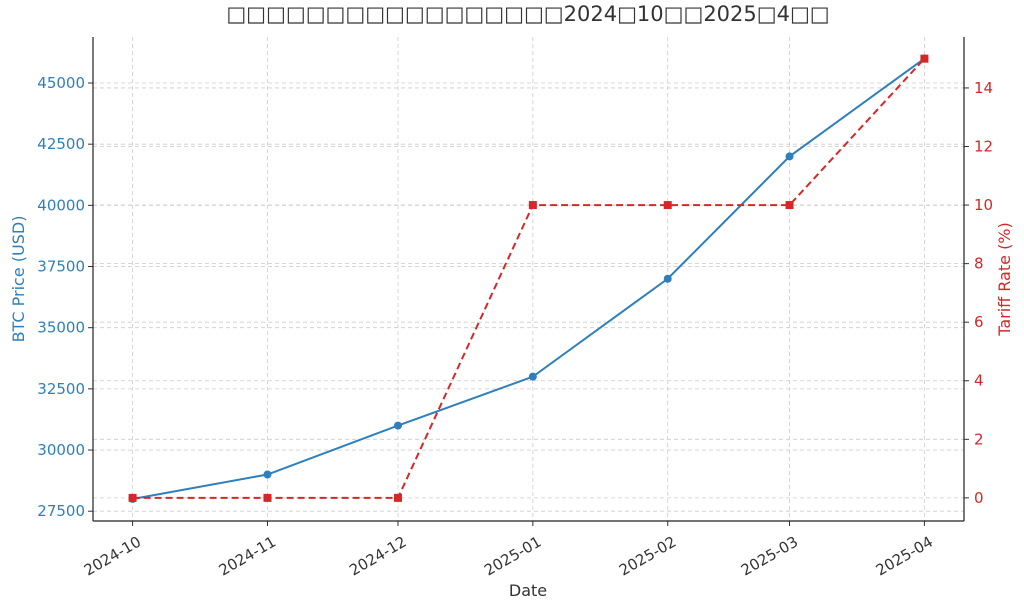 This screenshot has height=610, width=1024. What do you see at coordinates (528, 590) in the screenshot?
I see `x-axis-label: Date` at bounding box center [528, 590].